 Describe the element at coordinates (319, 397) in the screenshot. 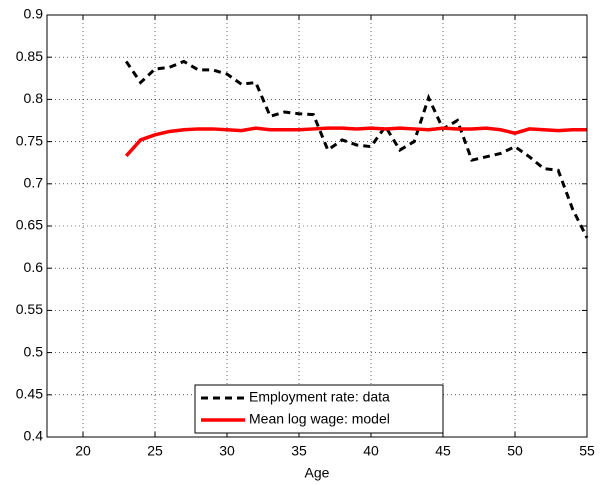

I see `legend-label: Employment rate: data` at that location.